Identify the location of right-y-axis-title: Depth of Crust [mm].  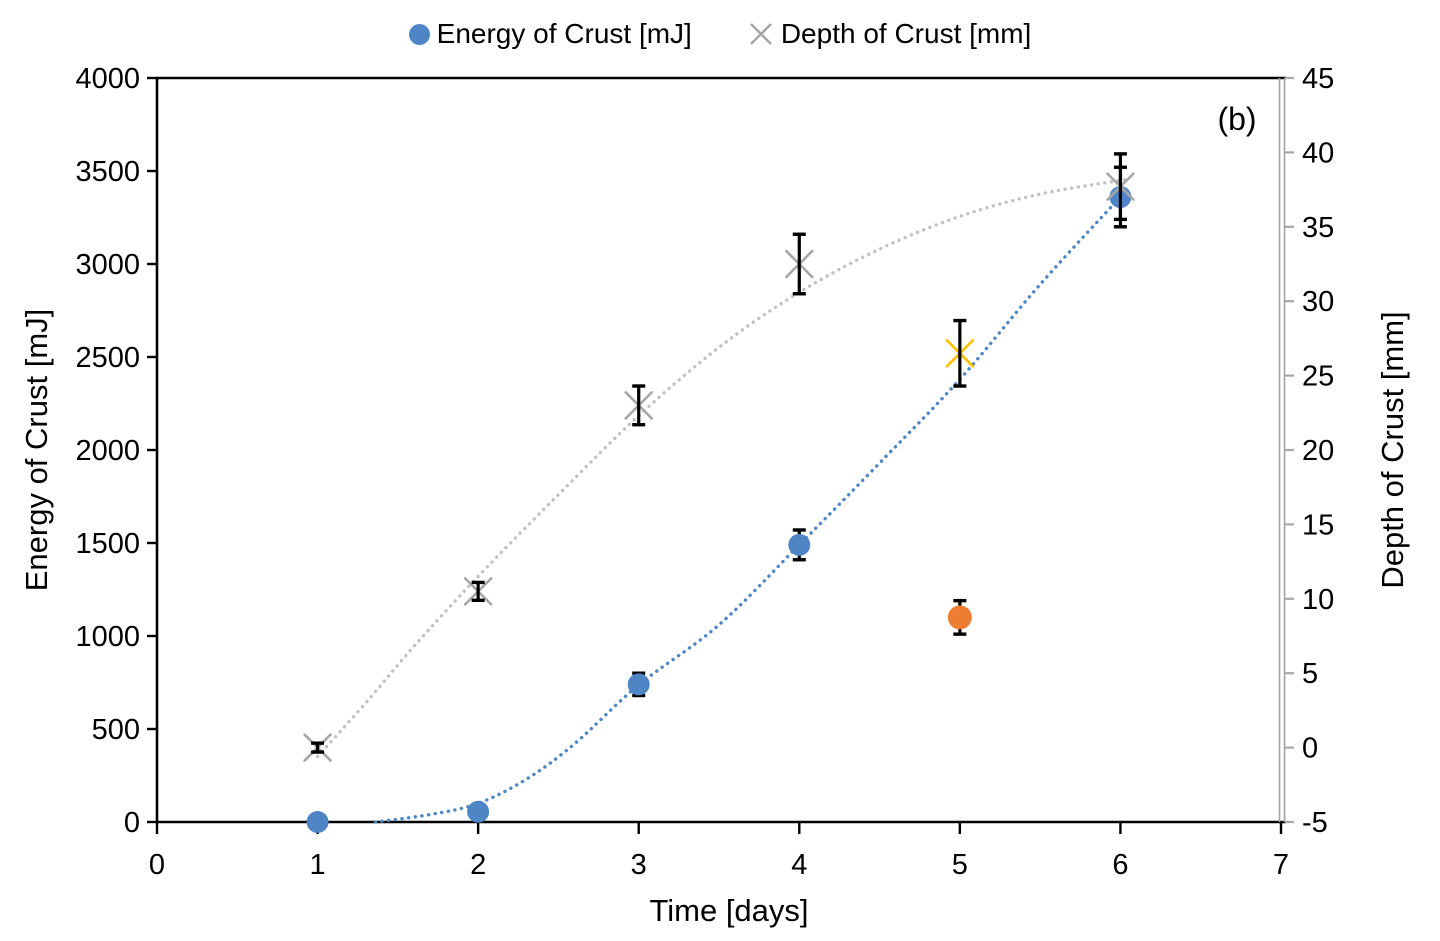
(1392, 450).